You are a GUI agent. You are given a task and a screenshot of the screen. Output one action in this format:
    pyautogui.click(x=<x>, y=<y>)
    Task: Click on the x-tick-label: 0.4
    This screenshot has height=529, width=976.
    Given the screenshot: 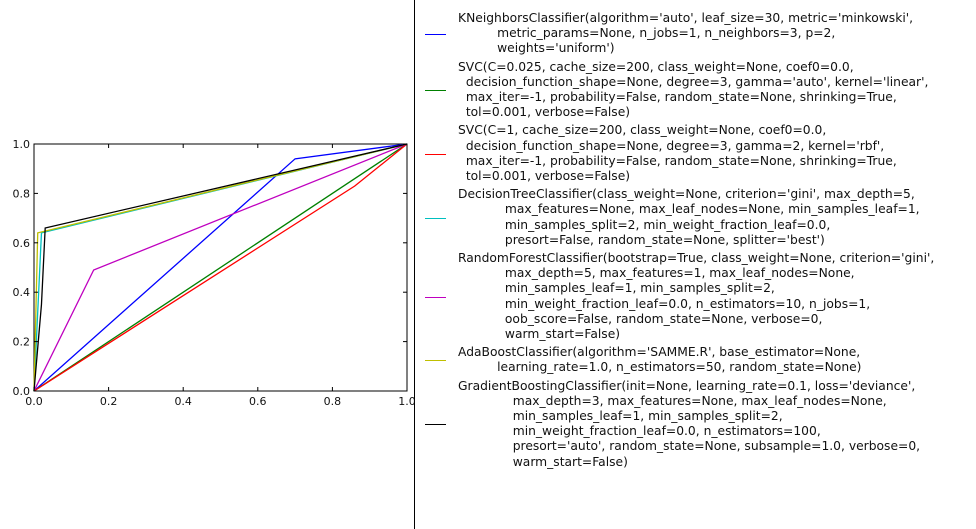 What is the action you would take?
    pyautogui.click(x=183, y=401)
    